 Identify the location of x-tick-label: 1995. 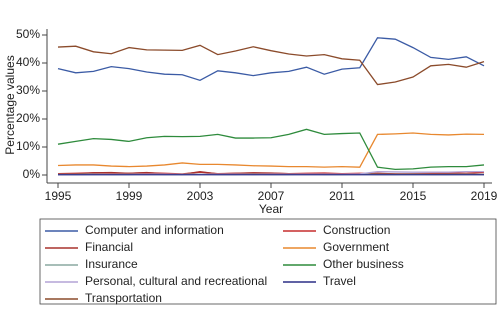
(58, 196).